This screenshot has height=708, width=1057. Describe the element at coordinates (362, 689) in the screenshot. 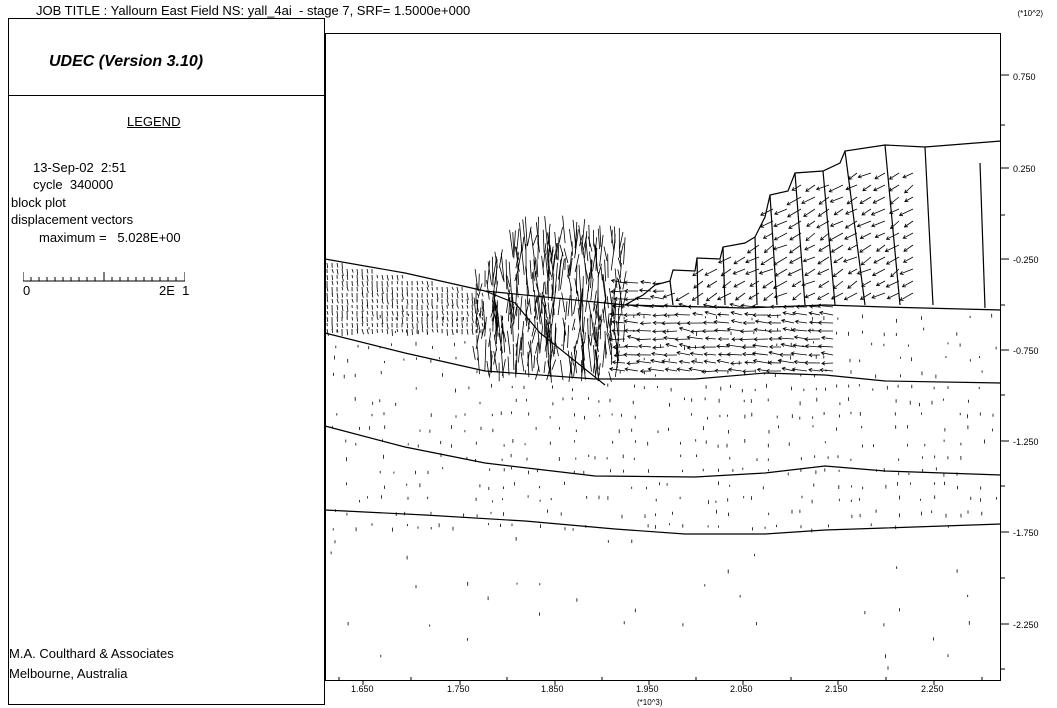

I see `x-tick-label: 1.650` at that location.